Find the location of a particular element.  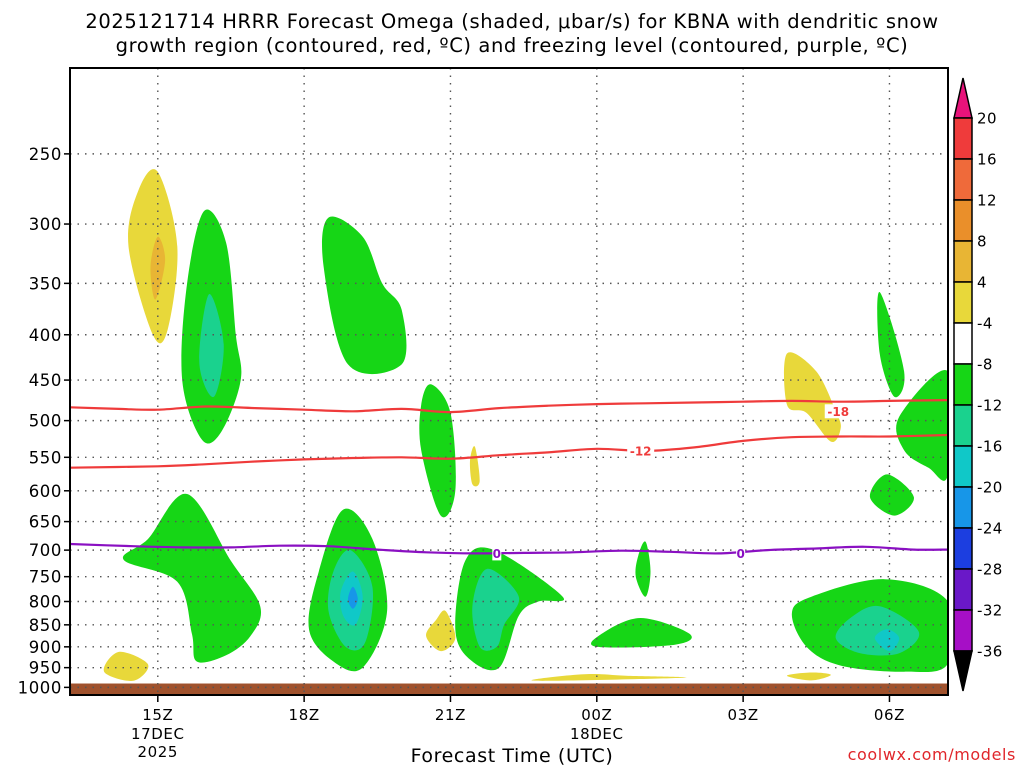

contour-line--18 is located at coordinates (509, 406).